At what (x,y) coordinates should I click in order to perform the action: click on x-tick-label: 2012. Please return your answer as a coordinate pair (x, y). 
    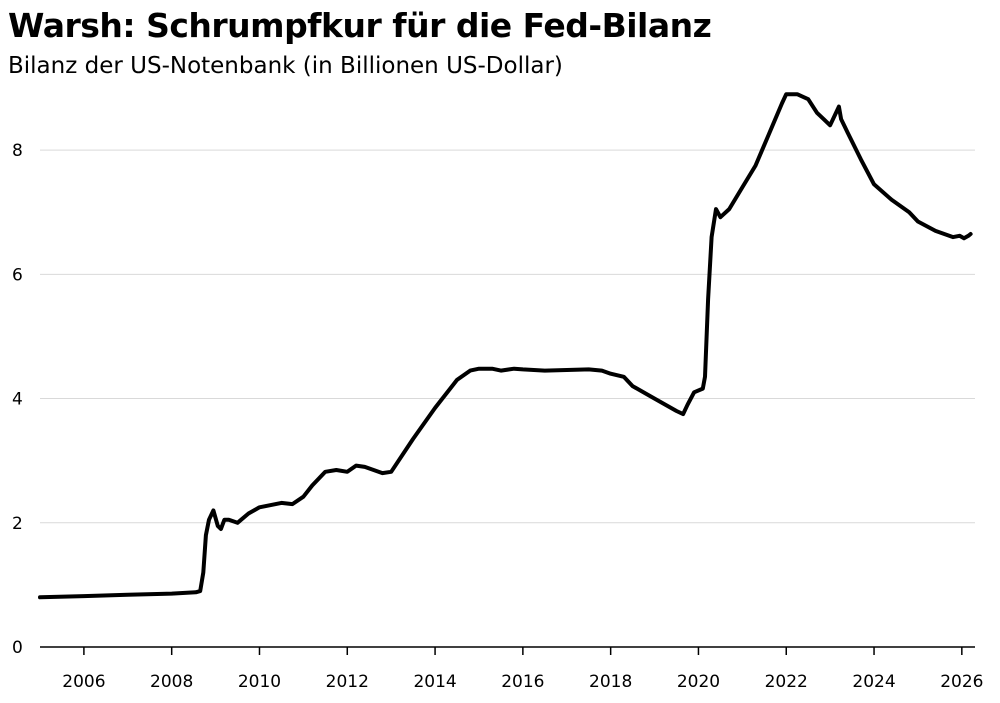
    Looking at the image, I should click on (347, 682).